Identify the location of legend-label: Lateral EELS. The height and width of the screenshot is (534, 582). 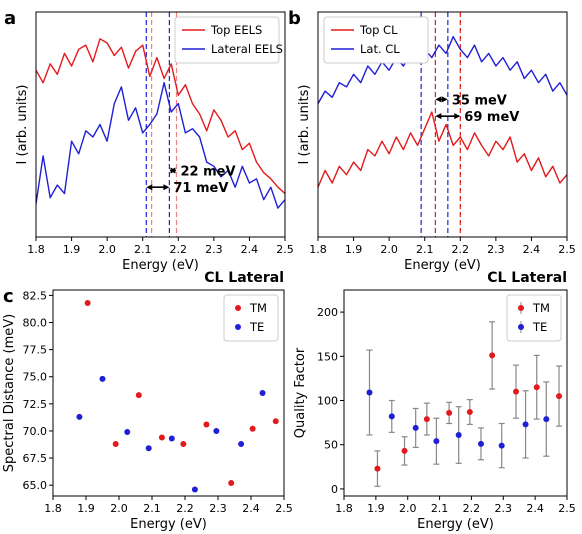
(247, 49).